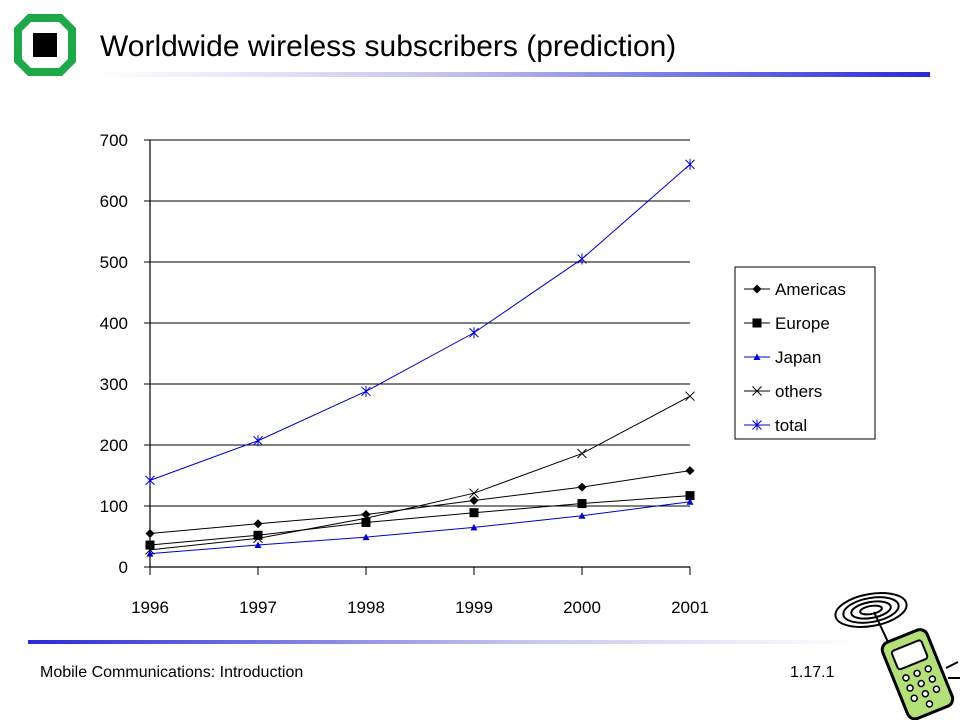 The image size is (960, 720). I want to click on series-americas, so click(420, 502).